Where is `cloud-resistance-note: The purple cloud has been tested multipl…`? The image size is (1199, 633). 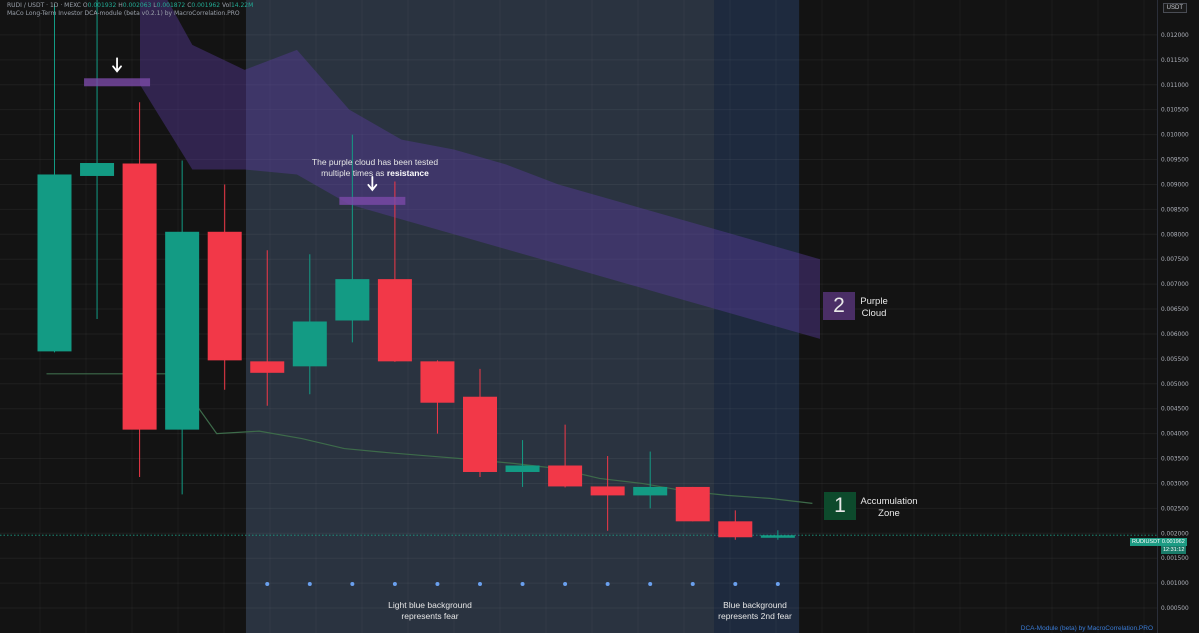
cloud-resistance-note: The purple cloud has been tested multipl… is located at coordinates (375, 168).